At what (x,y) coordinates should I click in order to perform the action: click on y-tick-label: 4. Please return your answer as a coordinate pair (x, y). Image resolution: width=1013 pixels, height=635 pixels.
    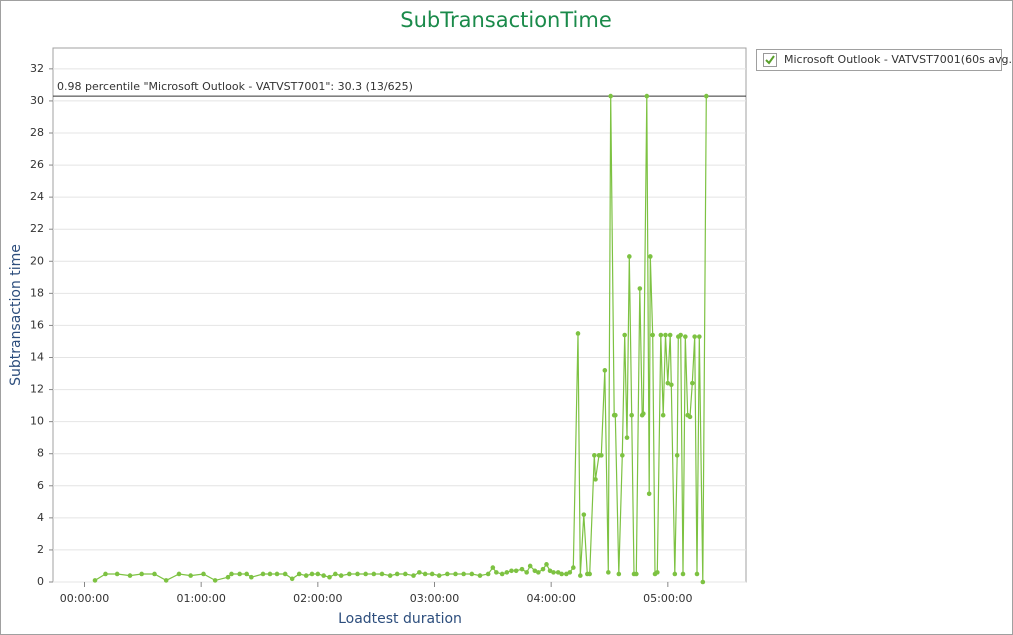
    Looking at the image, I should click on (40, 517).